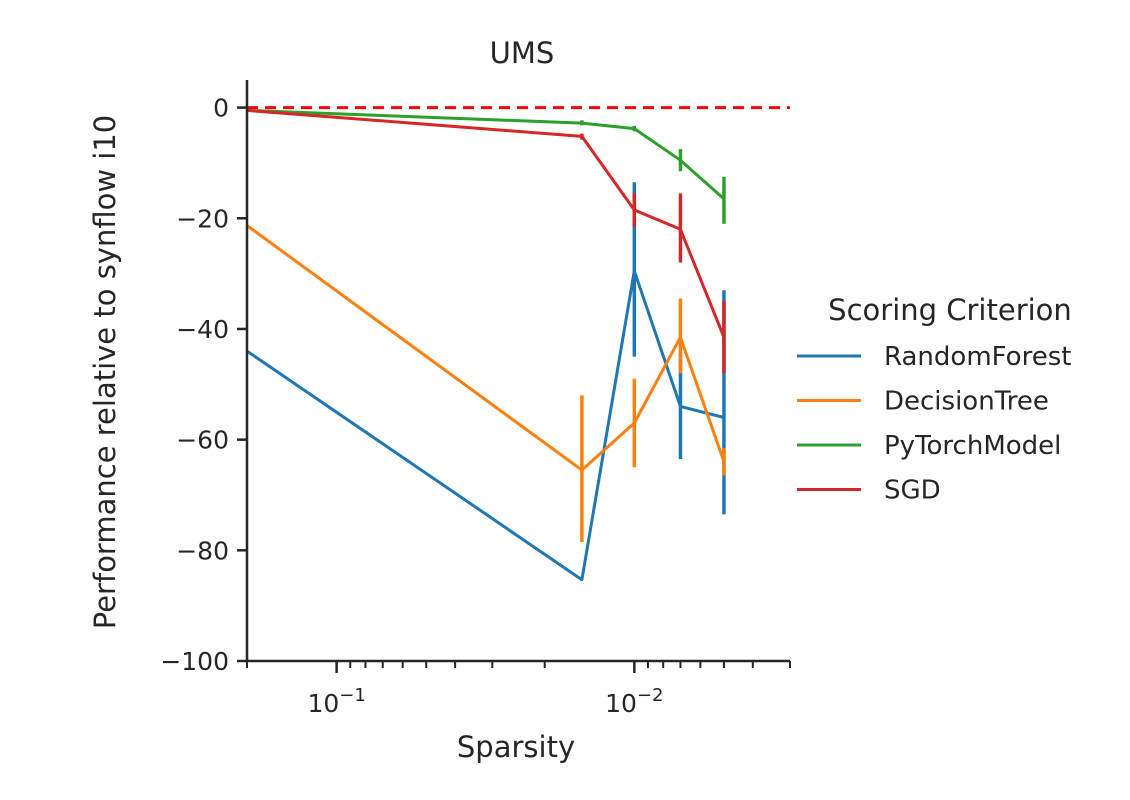 The image size is (1130, 800). What do you see at coordinates (950, 310) in the screenshot?
I see `legend-title: Scoring Criterion` at bounding box center [950, 310].